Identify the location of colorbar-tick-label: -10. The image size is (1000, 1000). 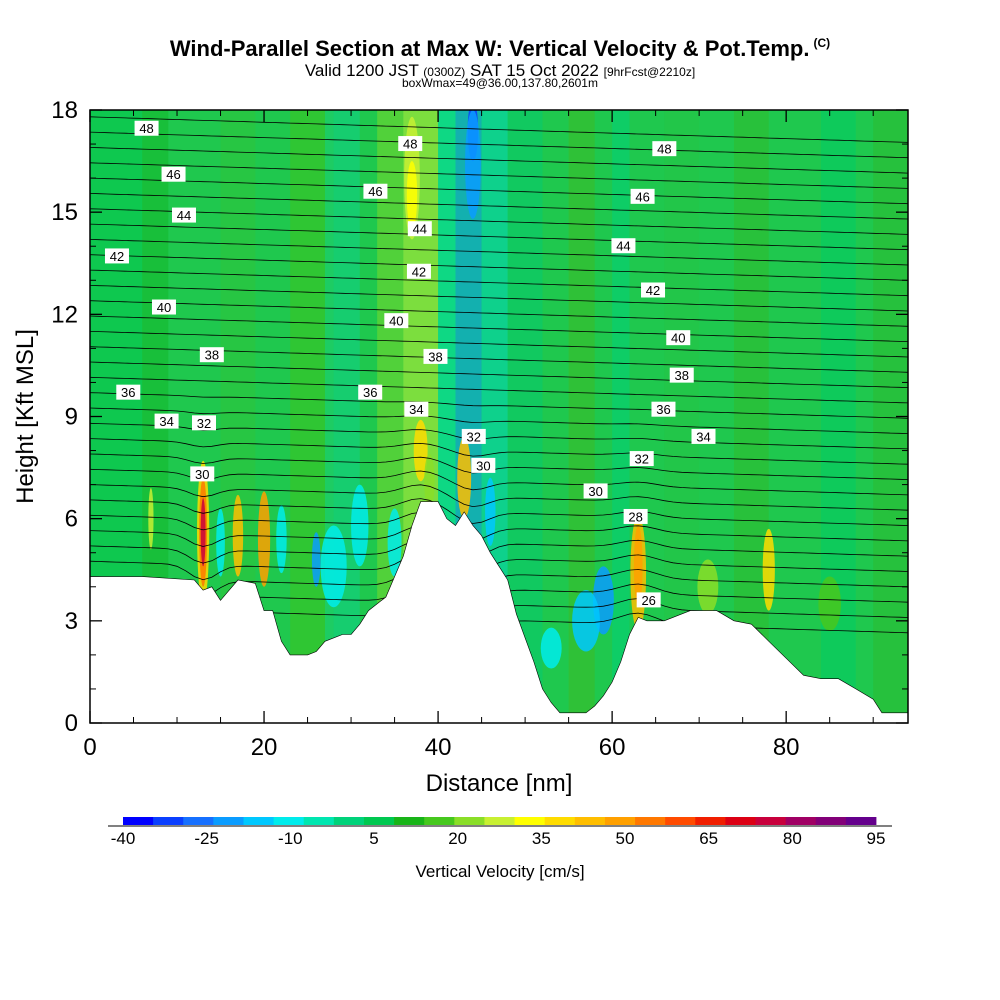
(290, 838).